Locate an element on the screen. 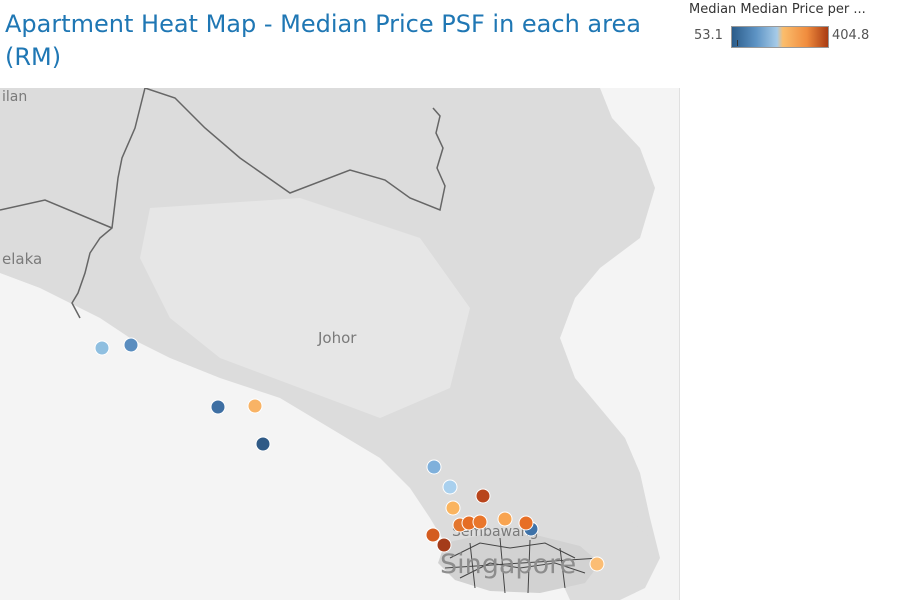 This screenshot has width=909, height=600. place-label-melaka: elaka is located at coordinates (22, 259).